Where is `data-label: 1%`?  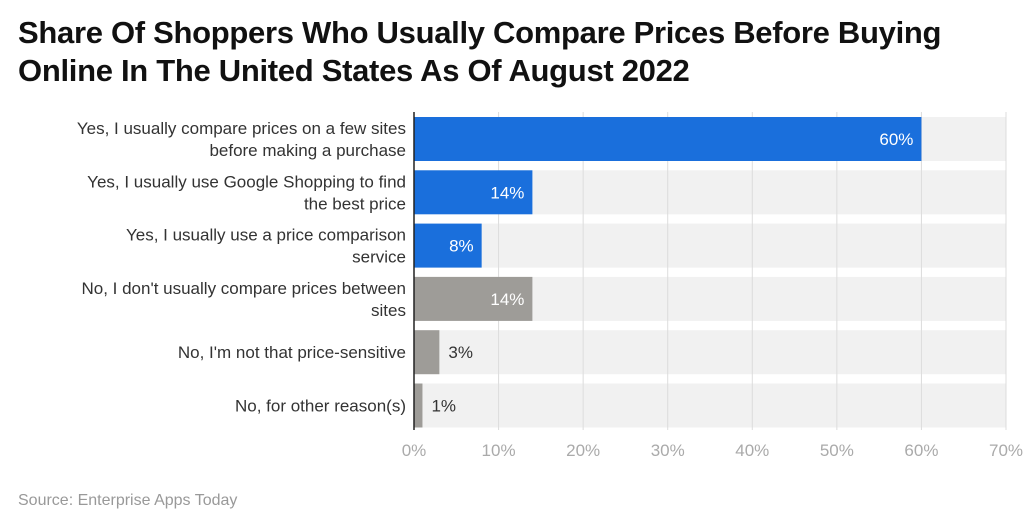
data-label: 1% is located at coordinates (443, 406).